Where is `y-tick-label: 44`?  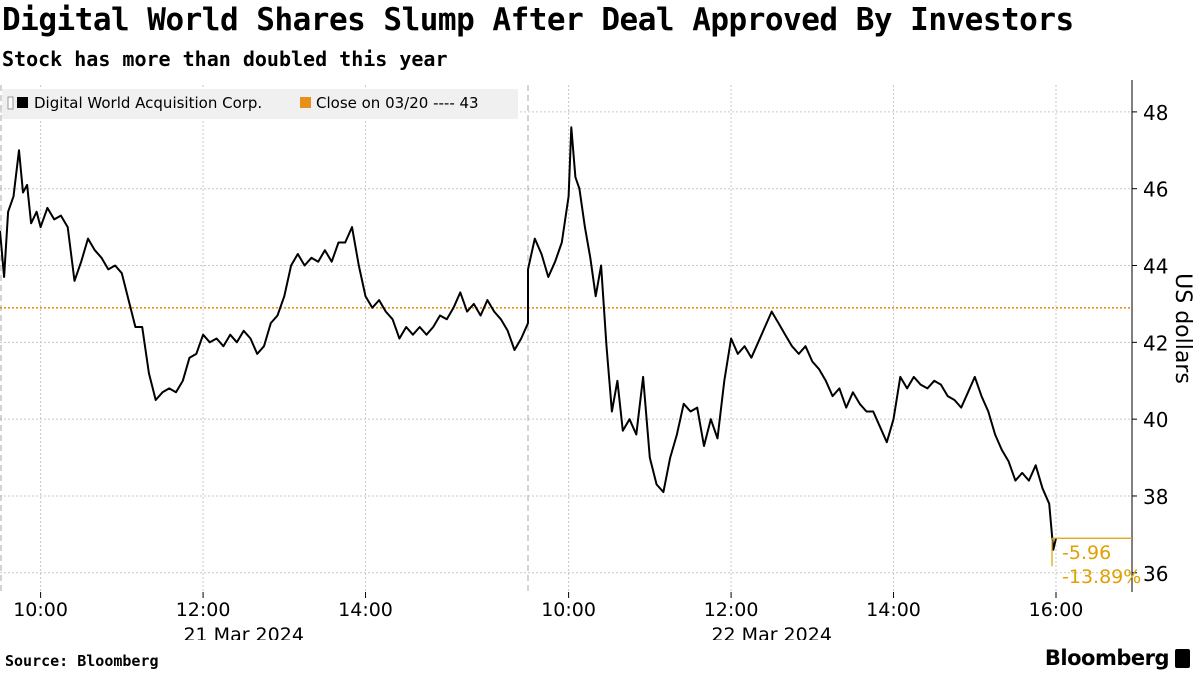
y-tick-label: 44 is located at coordinates (1155, 267).